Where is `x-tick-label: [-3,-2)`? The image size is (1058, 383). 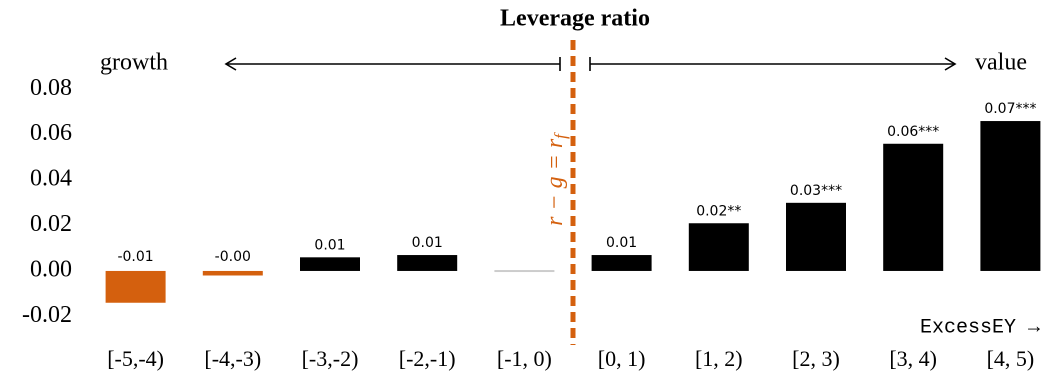 x-tick-label: [-3,-2) is located at coordinates (330, 358).